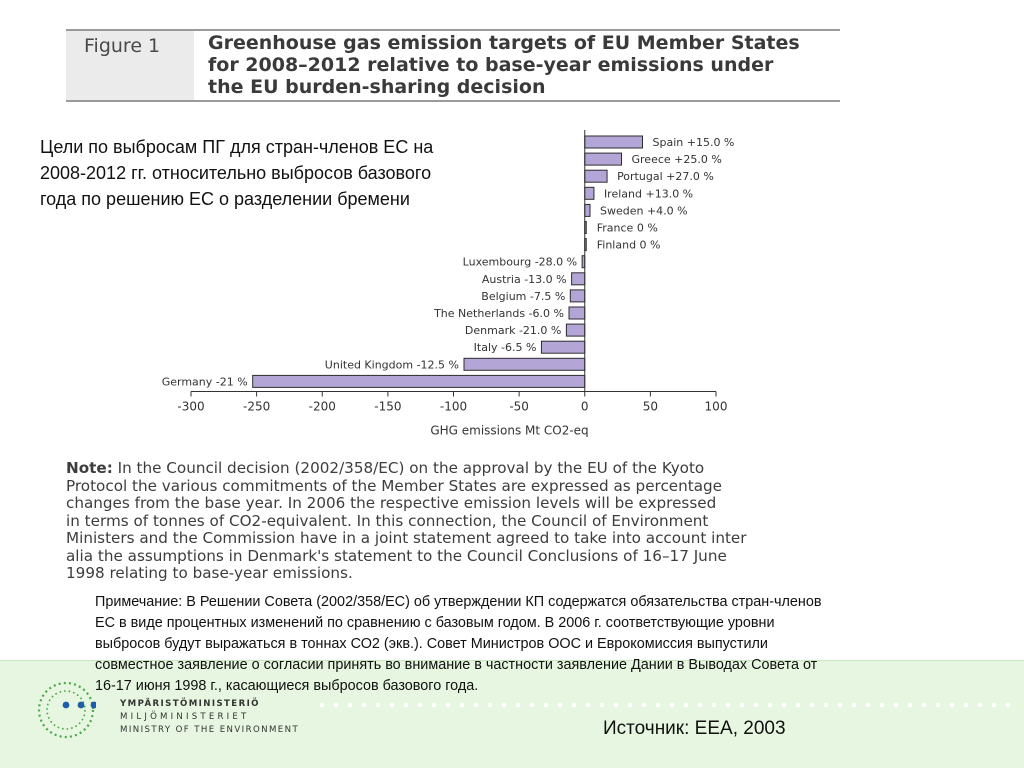 The height and width of the screenshot is (768, 1024). Describe the element at coordinates (89, 468) in the screenshot. I see `note-label: Note:` at that location.